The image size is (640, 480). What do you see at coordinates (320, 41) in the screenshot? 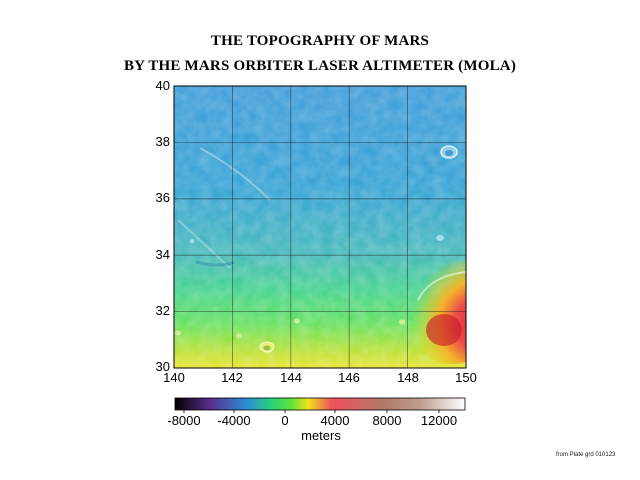
I see `map-title: THE TOPOGRAPHY OF MARS` at bounding box center [320, 41].